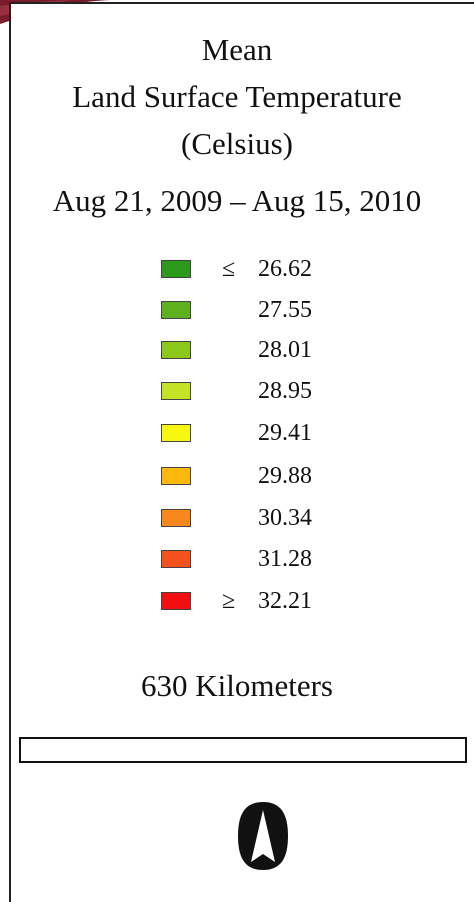 The image size is (474, 902). I want to click on legend-row: ≤26.62, so click(237, 269).